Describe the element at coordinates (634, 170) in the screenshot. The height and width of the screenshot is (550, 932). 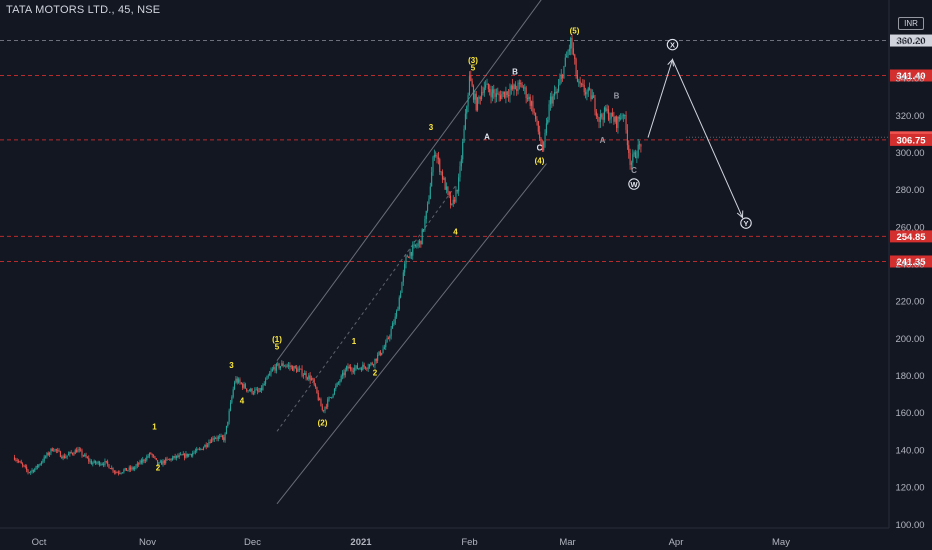
I see `wave-label: C` at that location.